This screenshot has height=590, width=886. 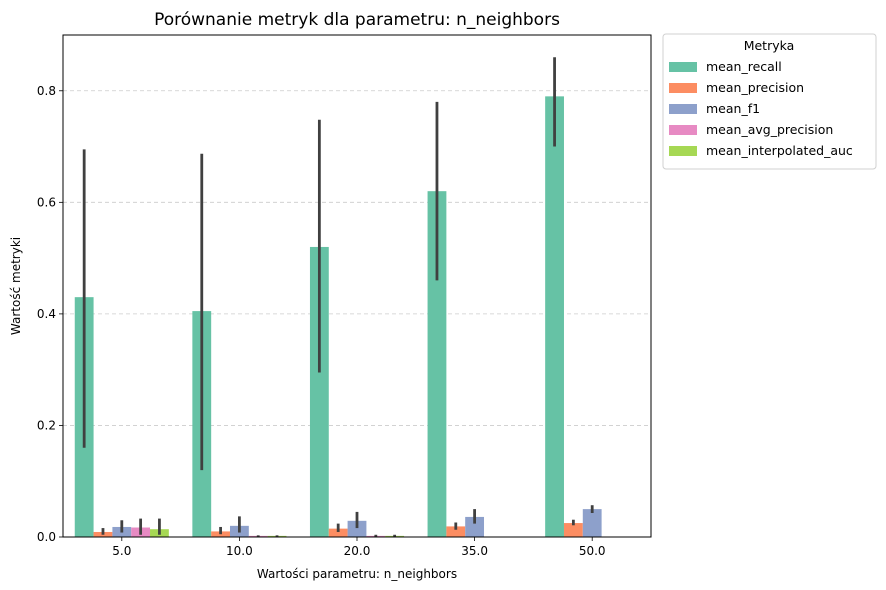 I want to click on bar-mean_precision-35.0, so click(x=456, y=531).